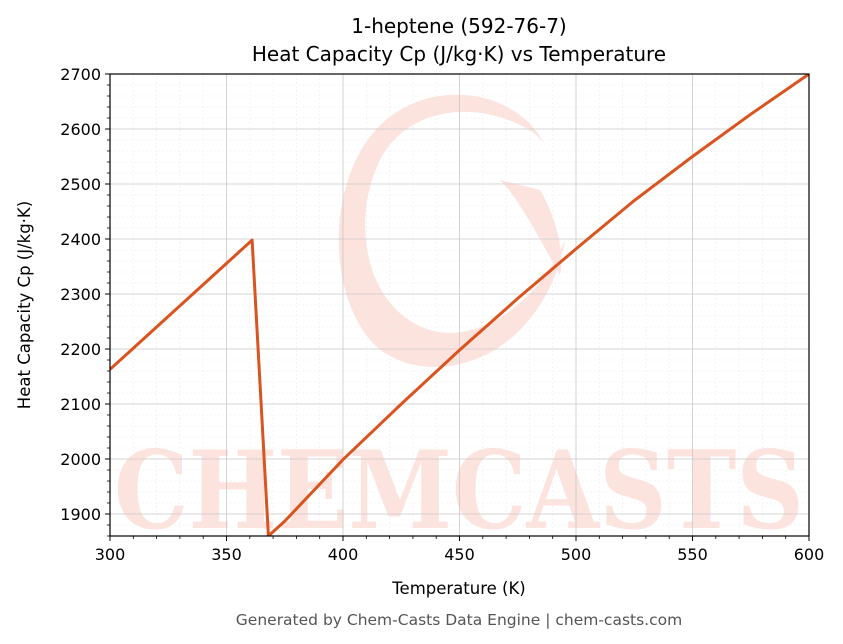 Image resolution: width=843 pixels, height=644 pixels. I want to click on x-tick-label: 350, so click(226, 554).